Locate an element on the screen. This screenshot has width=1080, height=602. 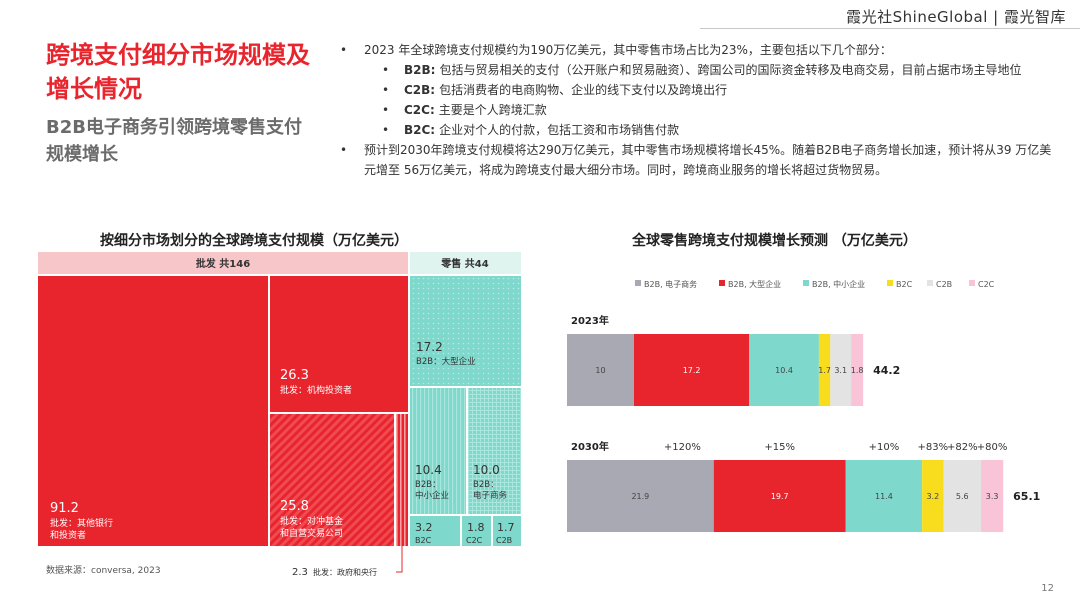
cell-label: B2B：中小企业 is located at coordinates (432, 490).